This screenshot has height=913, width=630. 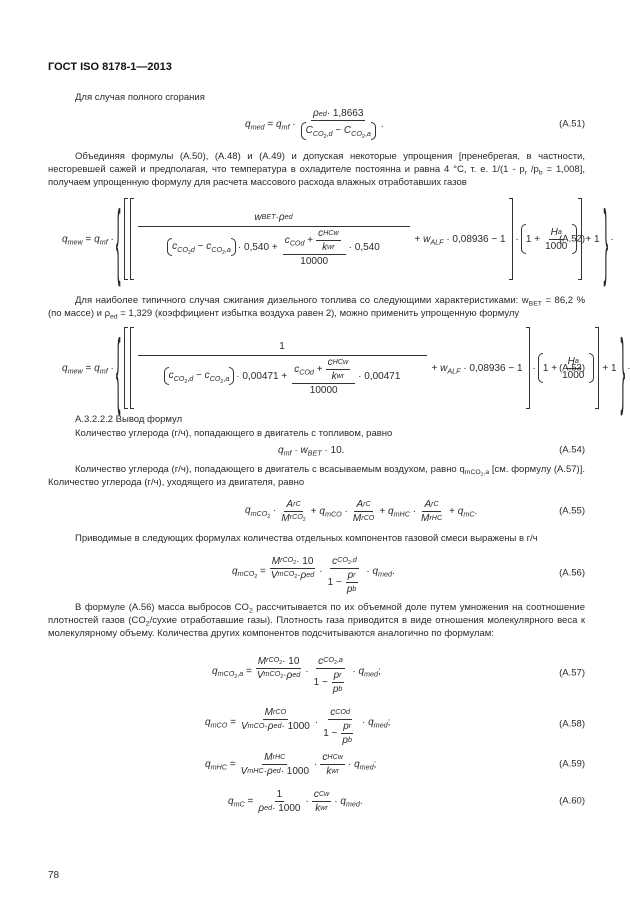 What do you see at coordinates (330, 661) in the screenshot?
I see `numerator: c CO2,a` at bounding box center [330, 661].